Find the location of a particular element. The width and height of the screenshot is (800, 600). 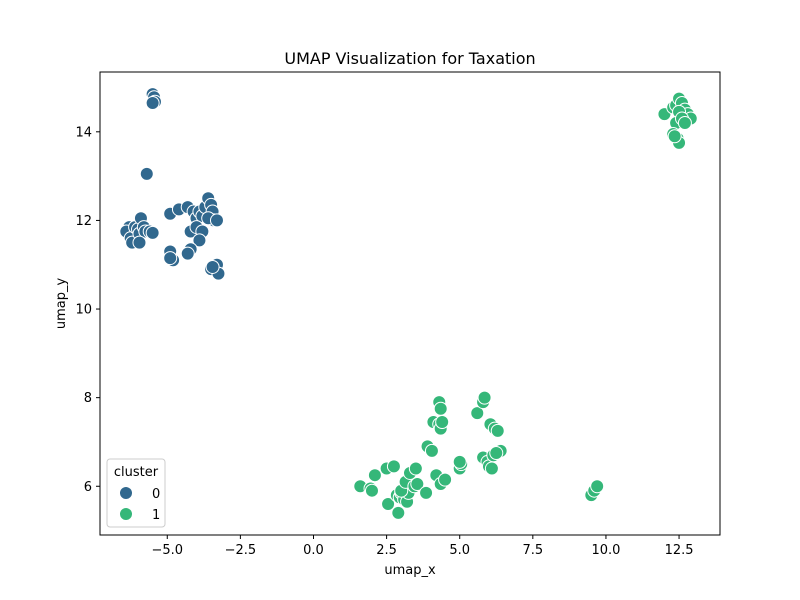

y-tick-label: 14 is located at coordinates (83, 132).